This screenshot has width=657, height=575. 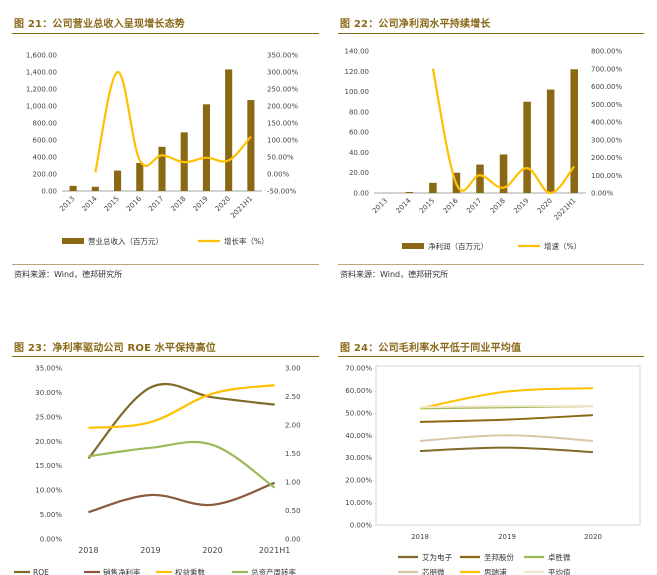 What do you see at coordinates (45, 141) in the screenshot?
I see `fig21-left-tick: 600.00` at bounding box center [45, 141].